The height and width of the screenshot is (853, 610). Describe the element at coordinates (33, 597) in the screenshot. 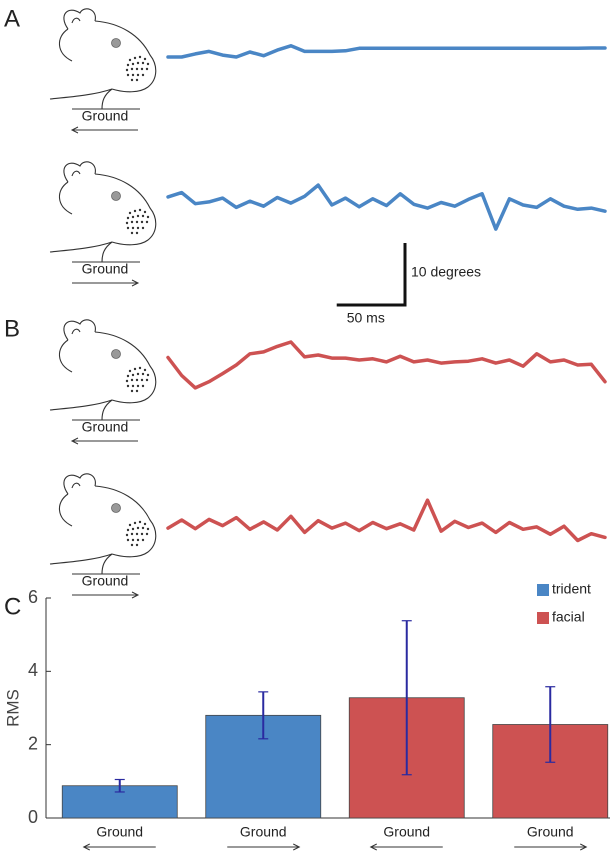

I see `y-tick-label: 6` at that location.